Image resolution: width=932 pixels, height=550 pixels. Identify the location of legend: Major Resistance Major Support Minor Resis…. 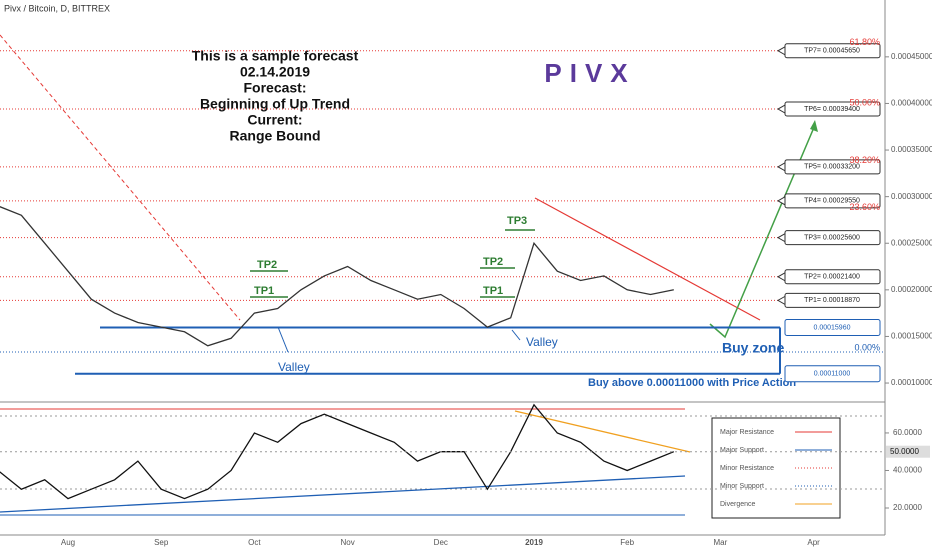
(776, 468).